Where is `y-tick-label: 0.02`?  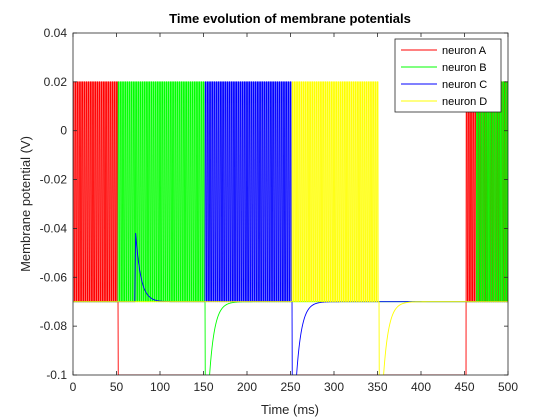
y-tick-label: 0.02 is located at coordinates (56, 82).